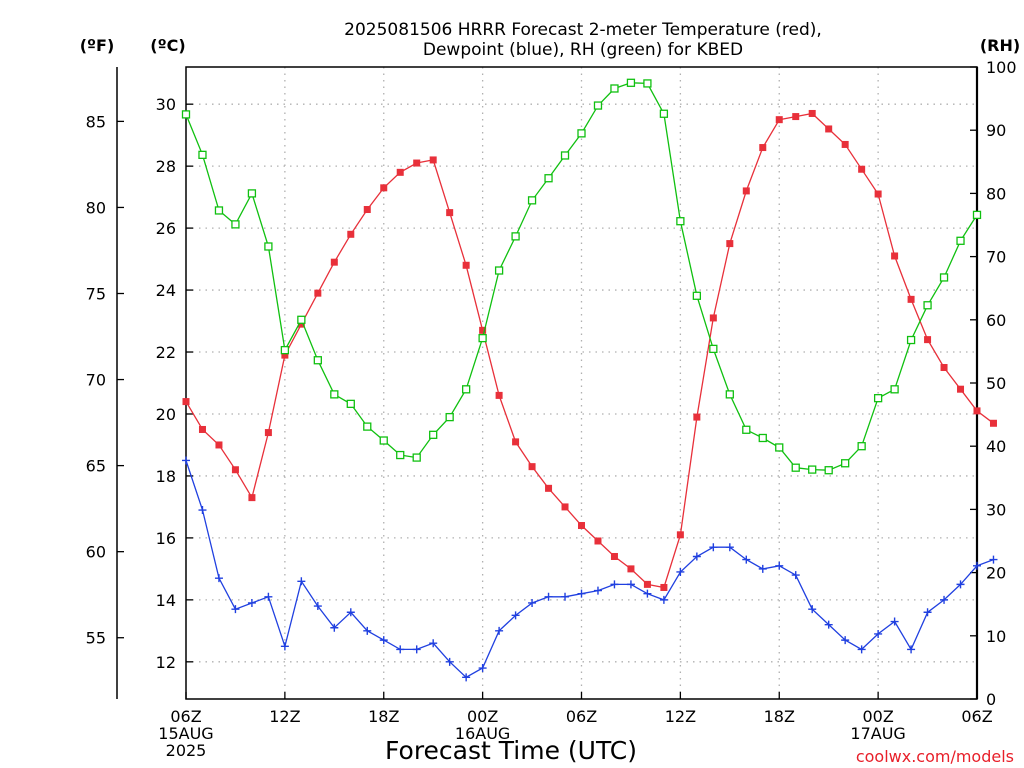 This screenshot has width=1024, height=768. Describe the element at coordinates (96, 121) in the screenshot. I see `fahrenheit-tick-label: 85` at that location.